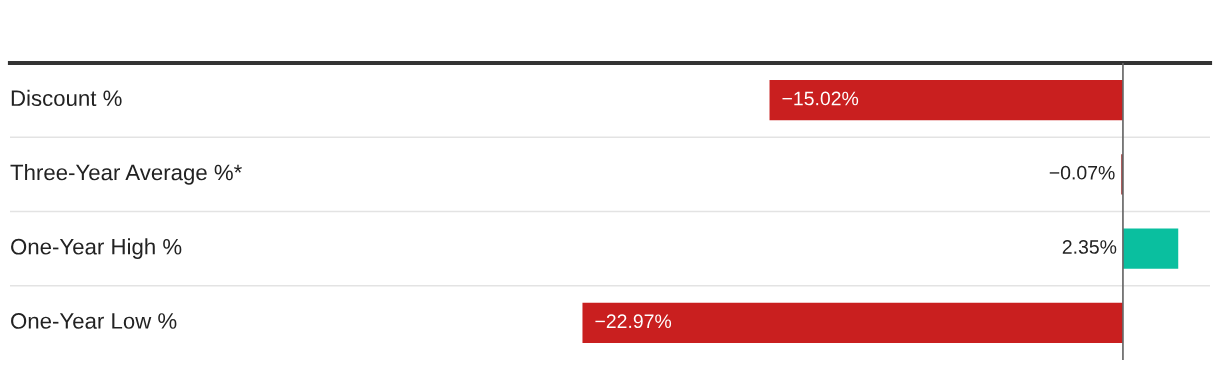 The width and height of the screenshot is (1220, 370). Describe the element at coordinates (1089, 247) in the screenshot. I see `data-label: 2.35%` at that location.